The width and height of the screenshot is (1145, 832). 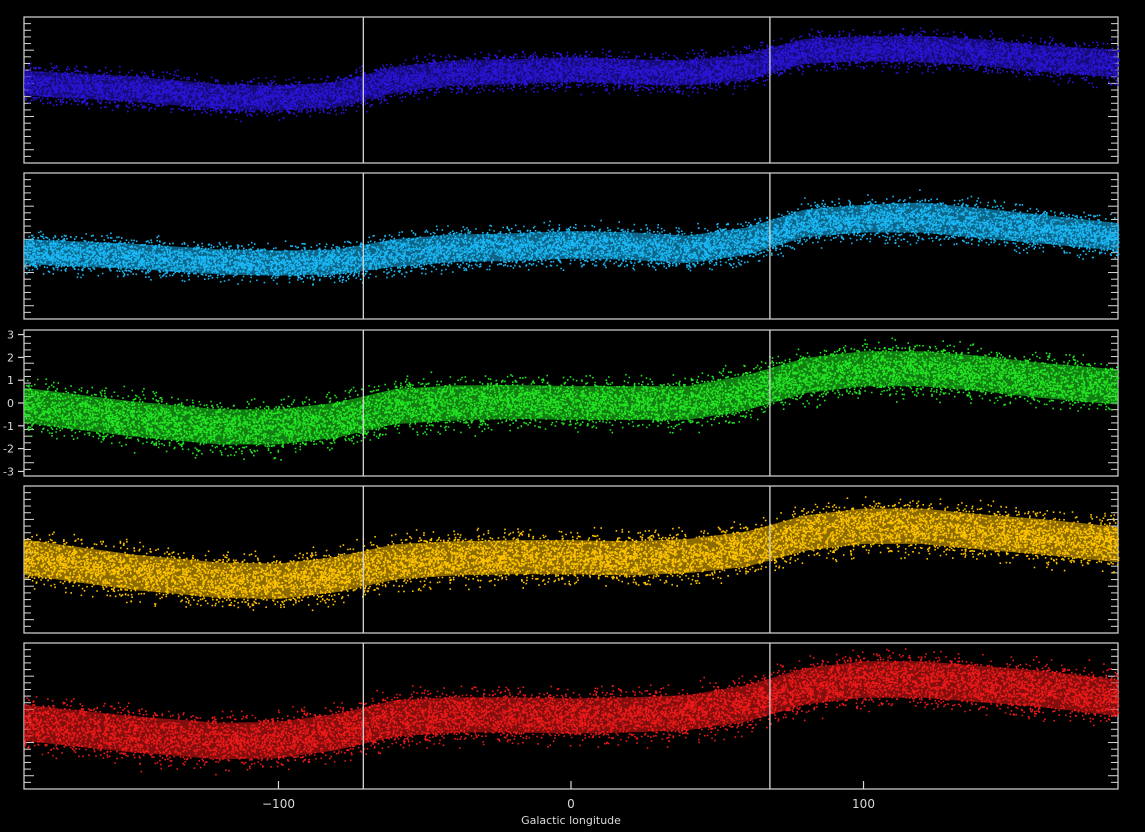 I want to click on y-tick-label: -3, so click(x=8, y=471).